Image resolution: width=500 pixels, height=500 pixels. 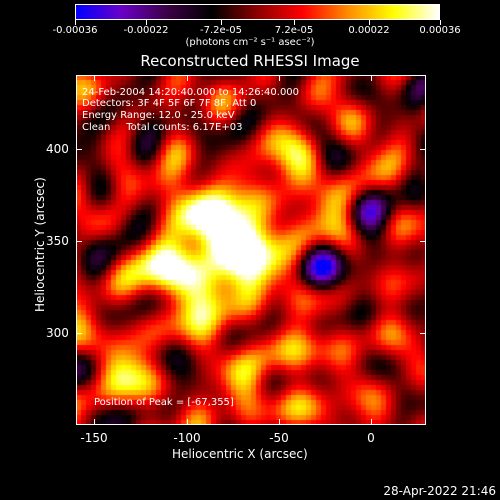 I want to click on colorbar-tick-label: 0.00022, so click(x=369, y=30).